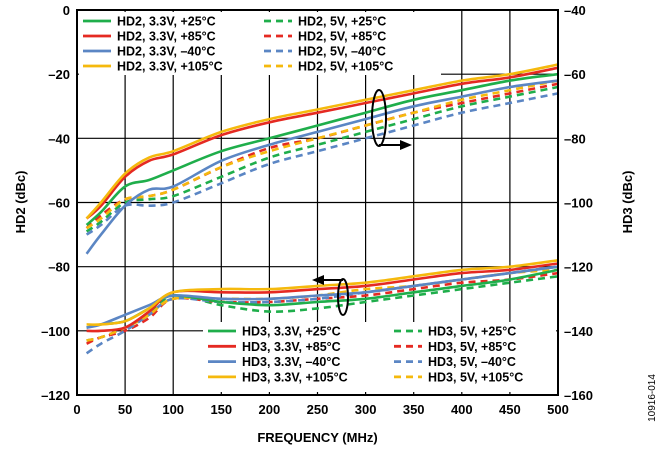  Describe the element at coordinates (270, 409) in the screenshot. I see `x-tick-label: 200` at that location.